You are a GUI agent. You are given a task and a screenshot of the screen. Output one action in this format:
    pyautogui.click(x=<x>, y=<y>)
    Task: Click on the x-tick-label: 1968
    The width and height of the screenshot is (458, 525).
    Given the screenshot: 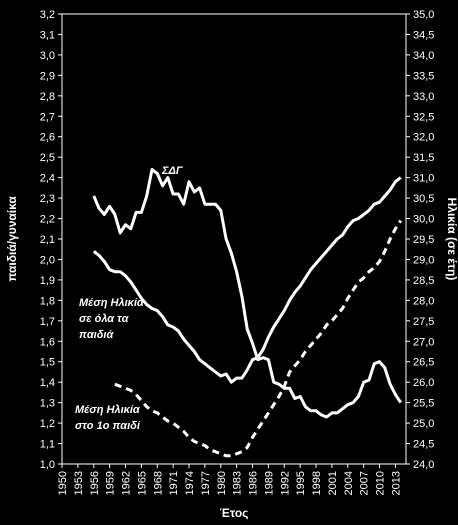 What is the action you would take?
    pyautogui.click(x=158, y=483)
    